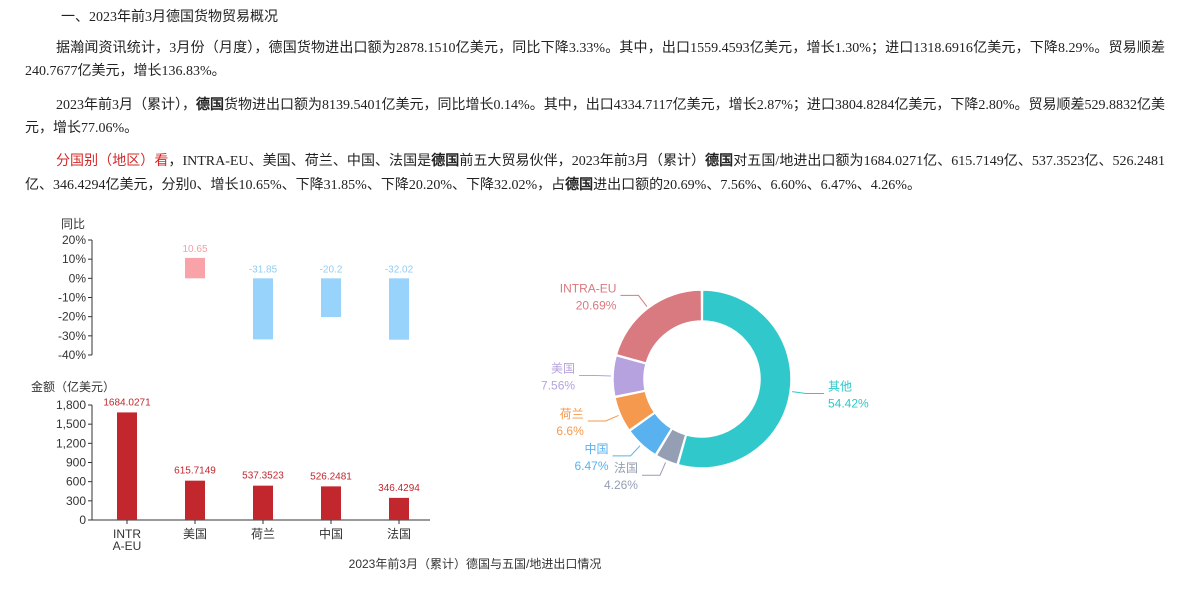  I want to click on p3-red-lead: 分国别（地区）看, so click(112, 161).